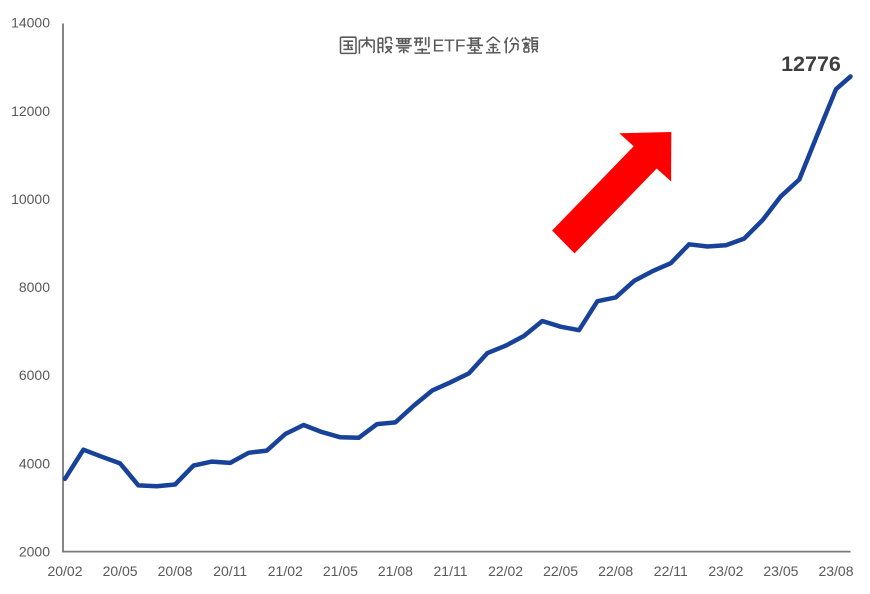 Image resolution: width=870 pixels, height=594 pixels. I want to click on svg-text: 21/11, so click(451, 571).